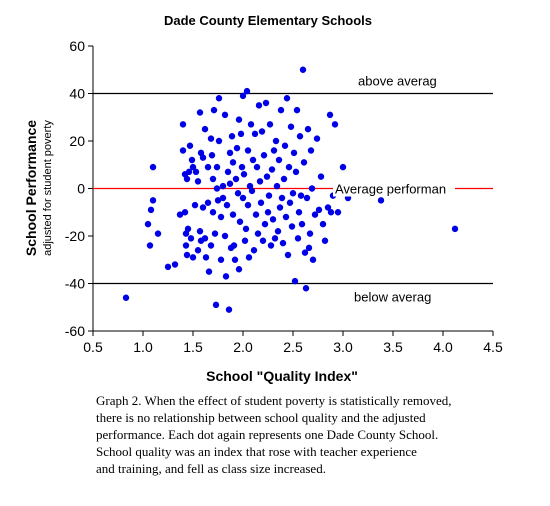 The image size is (550, 506). What do you see at coordinates (77, 46) in the screenshot?
I see `y-tick-label: 60` at bounding box center [77, 46].